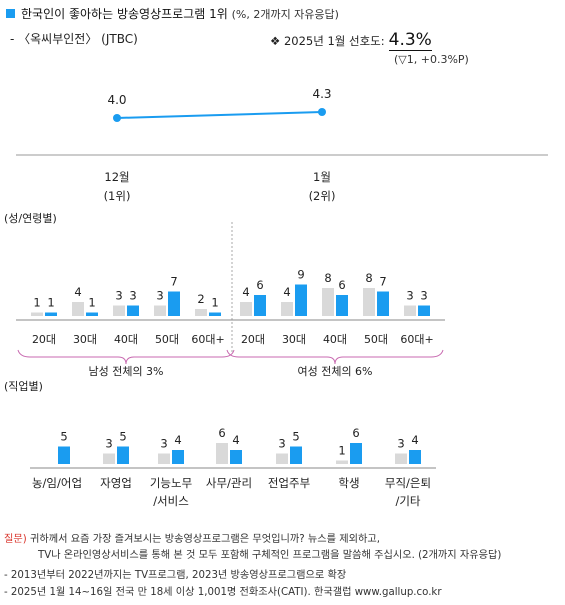 The image size is (565, 605). Describe the element at coordinates (200, 299) in the screenshot. I see `male-previous-value: 2` at that location.